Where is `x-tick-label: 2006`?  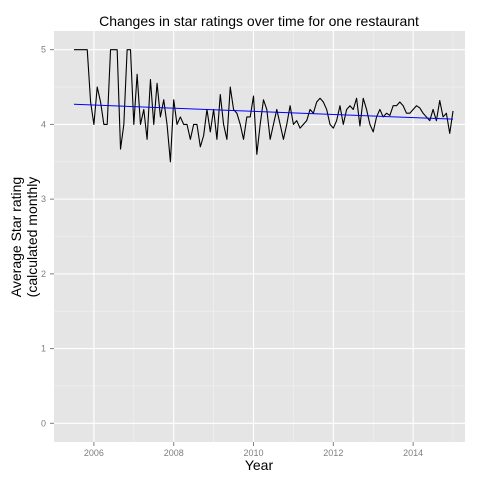
x-tick-label: 2006 is located at coordinates (94, 453).